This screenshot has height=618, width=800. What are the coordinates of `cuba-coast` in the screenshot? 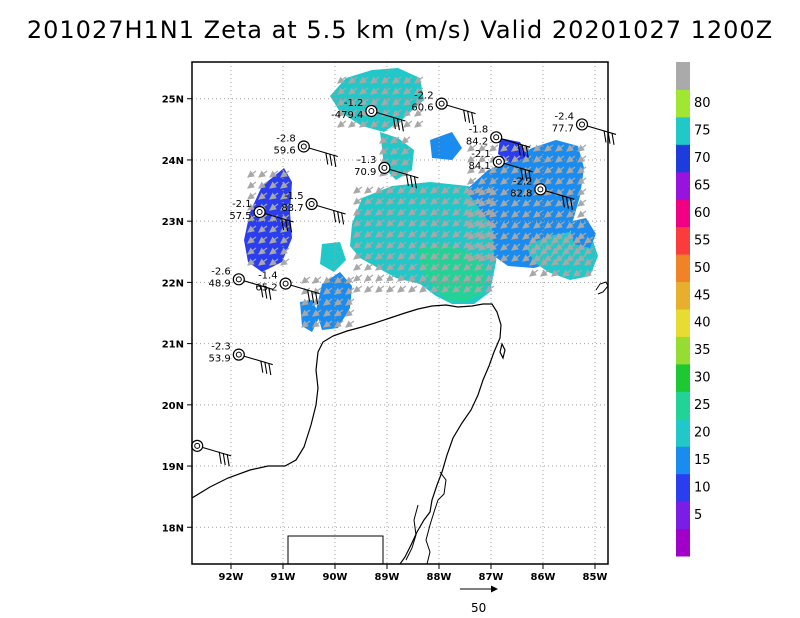 It's located at (601, 288).